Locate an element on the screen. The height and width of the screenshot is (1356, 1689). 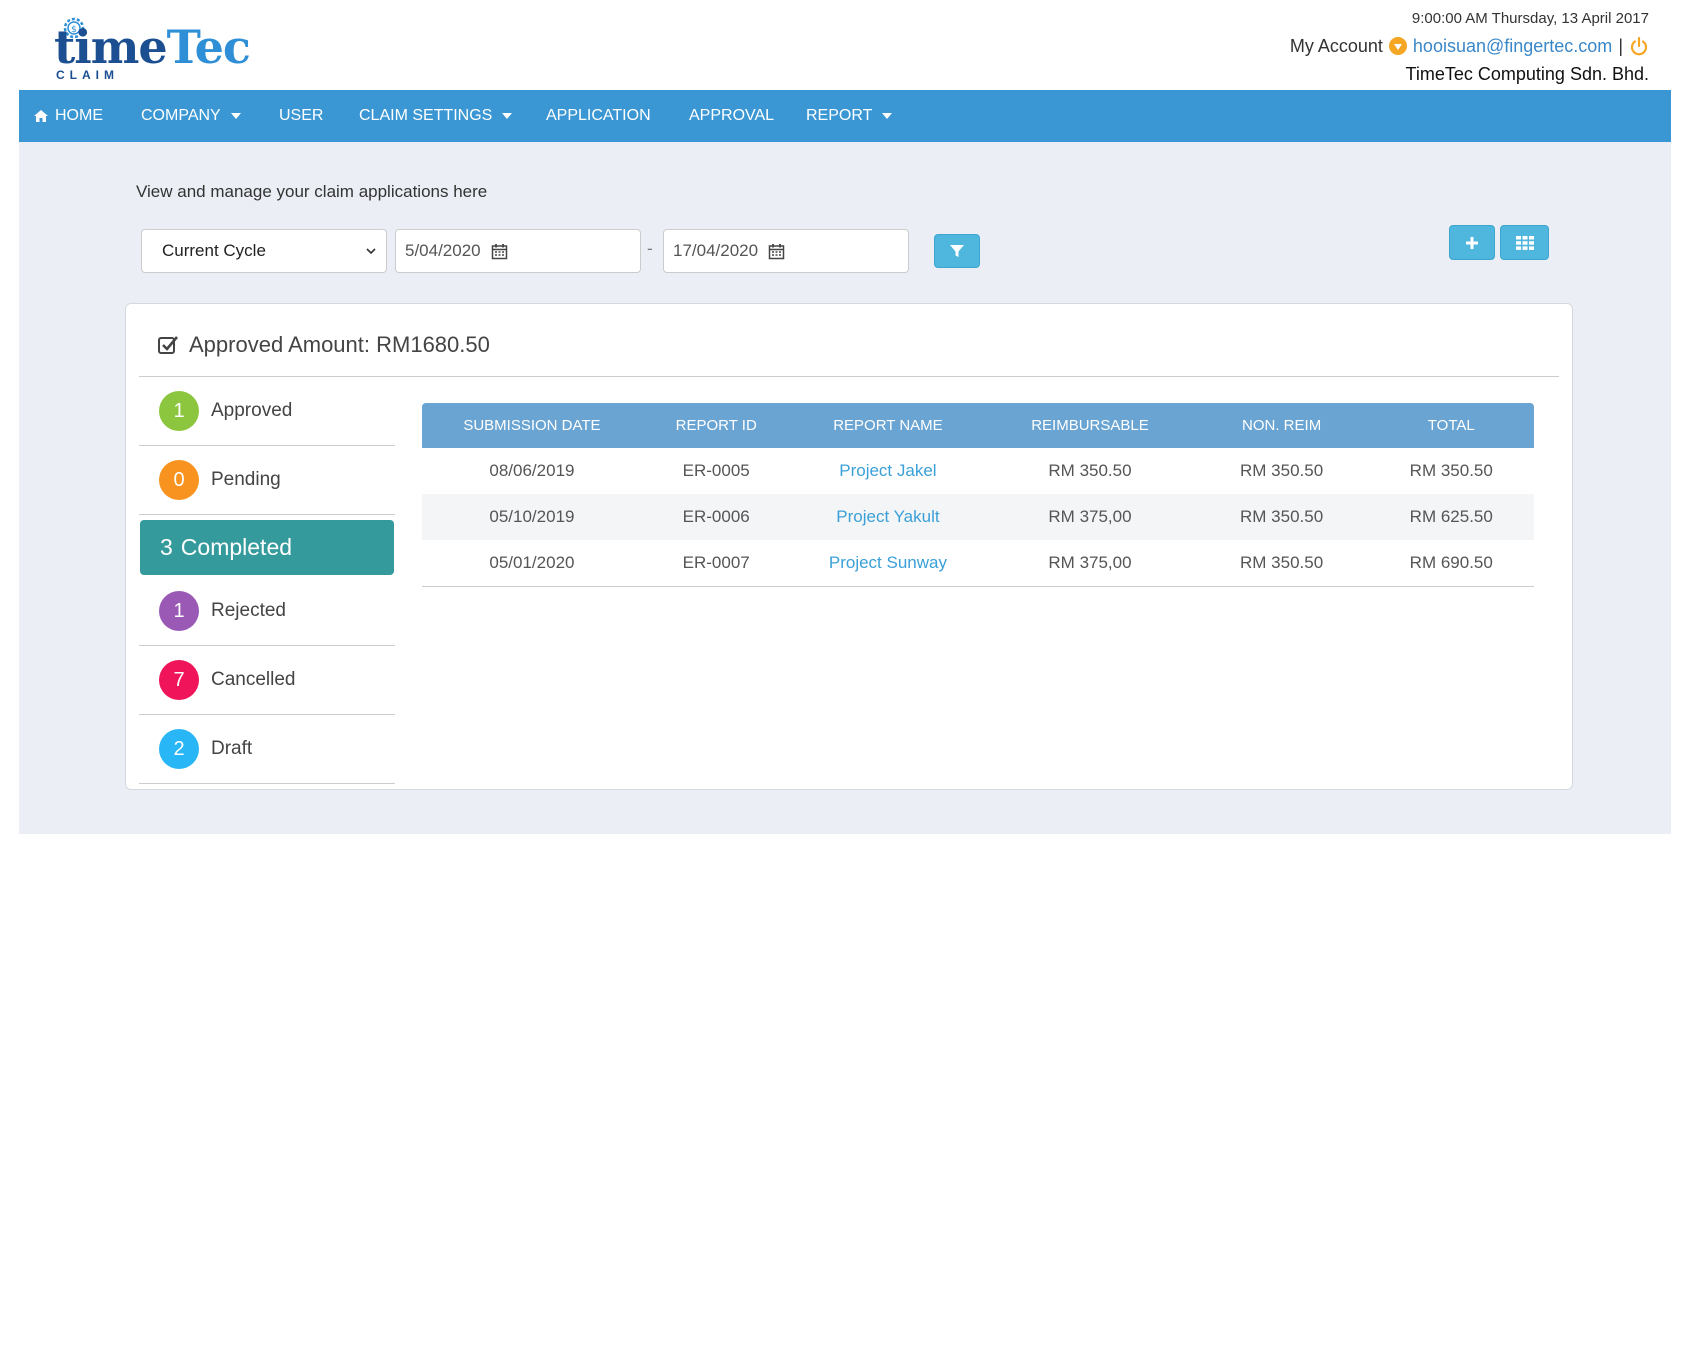
nav-application: APPLICATION is located at coordinates (598, 116).